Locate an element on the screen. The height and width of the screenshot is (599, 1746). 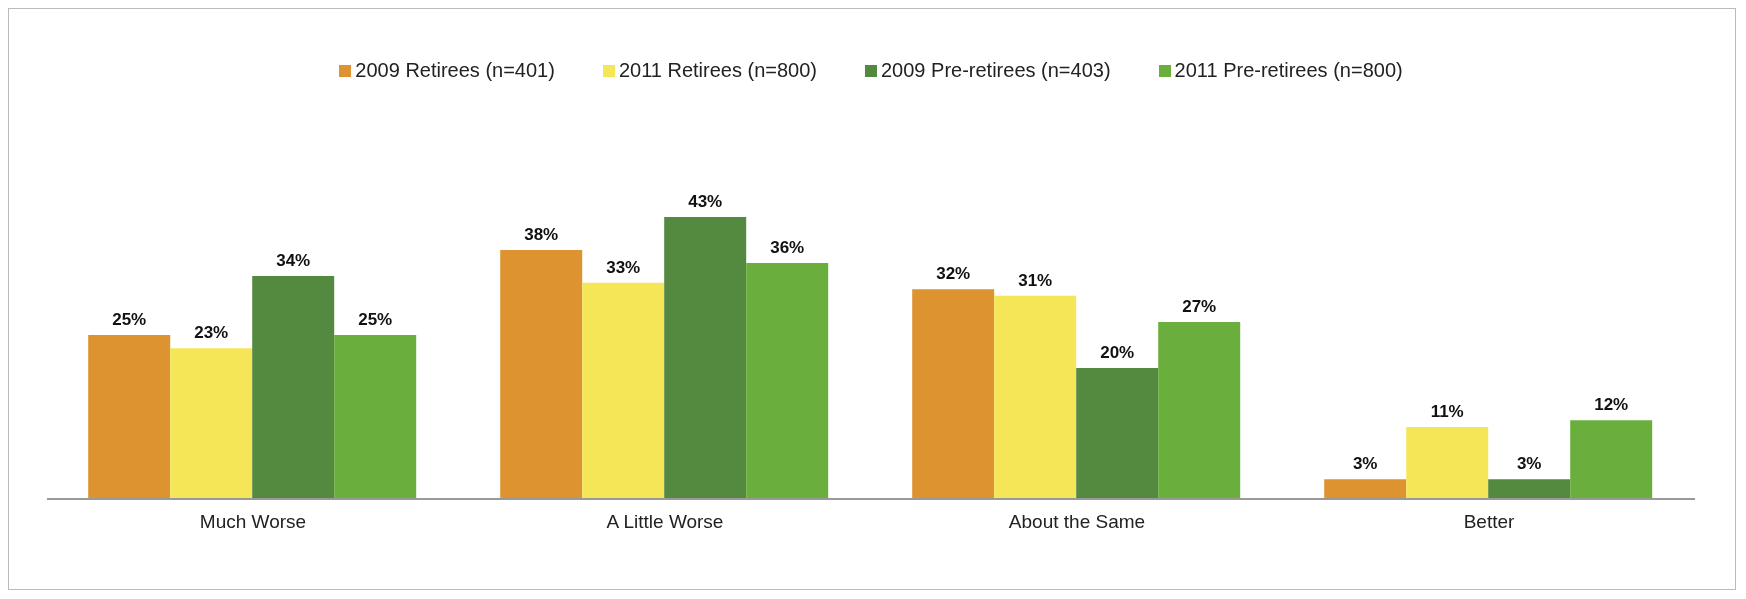
legend-label: 2009 Pre-retirees (n=403) is located at coordinates (995, 70).